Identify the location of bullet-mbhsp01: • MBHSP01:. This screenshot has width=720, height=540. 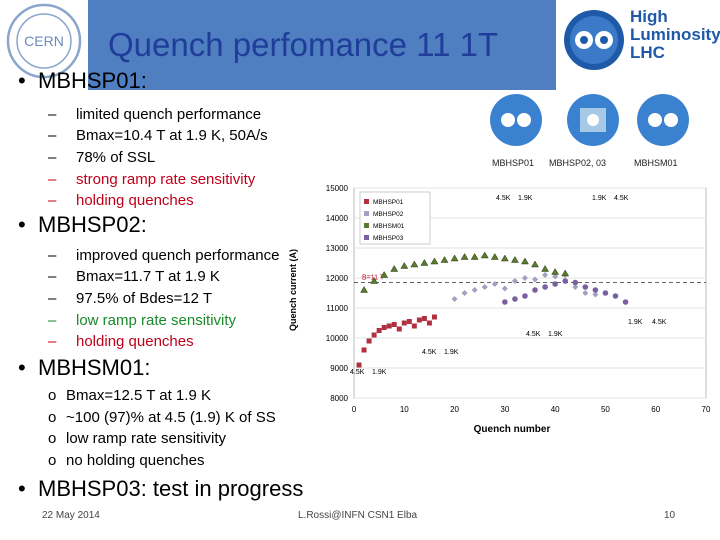
(82, 80).